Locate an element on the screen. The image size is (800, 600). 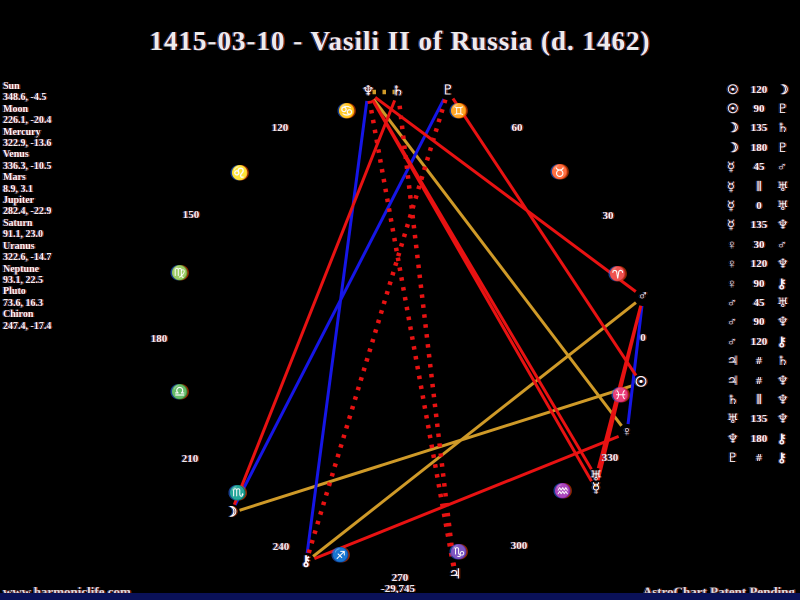
aspect-line-venus-mars is located at coordinates (635, 365).